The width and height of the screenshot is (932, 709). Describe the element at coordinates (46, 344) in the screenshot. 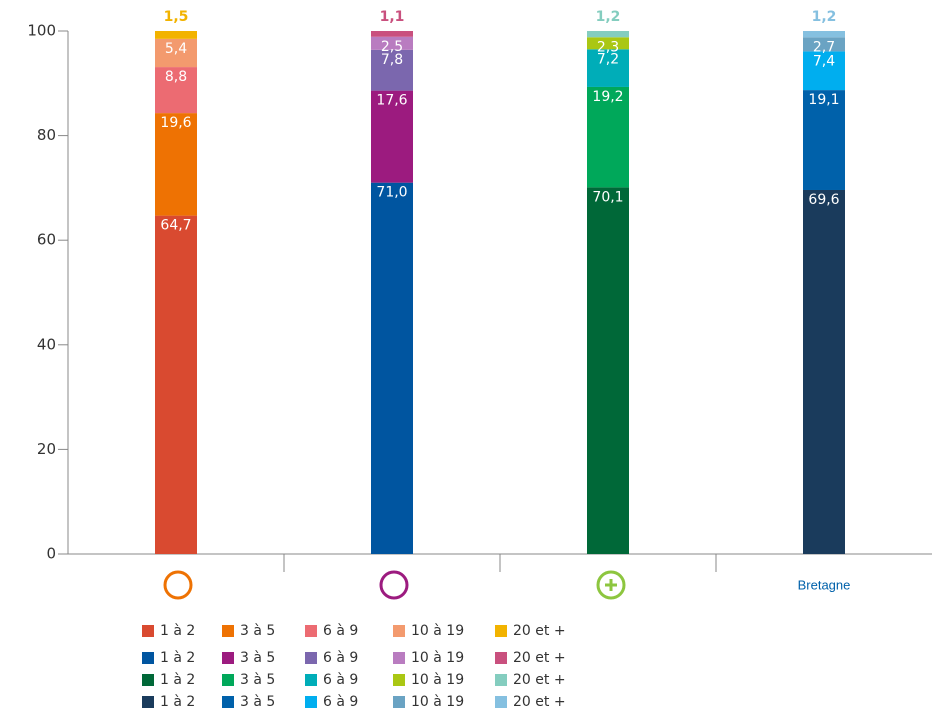

I see `y-tick-label: 40` at that location.